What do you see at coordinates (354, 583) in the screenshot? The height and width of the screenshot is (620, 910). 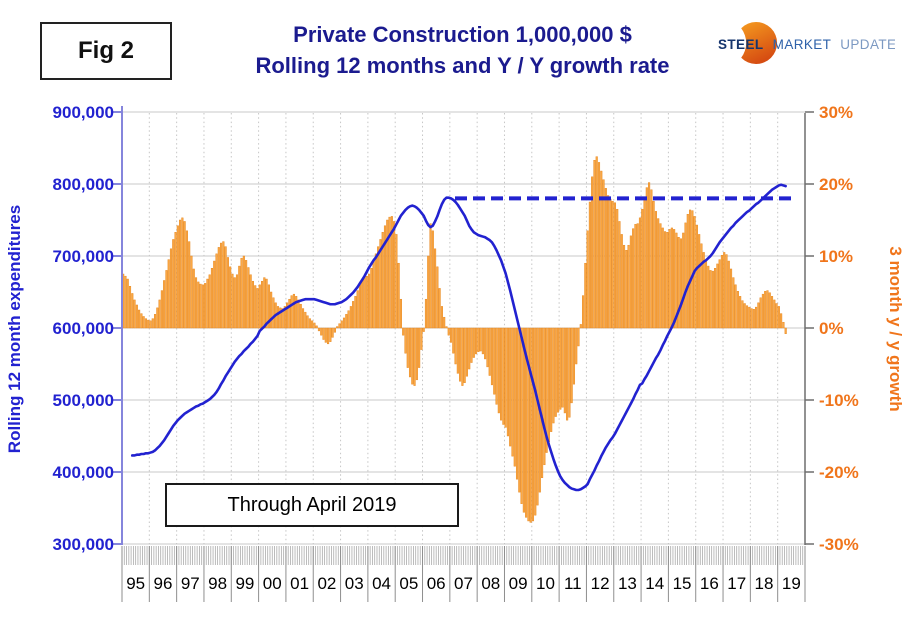 I see `x-axis-year-label: 03` at bounding box center [354, 583].